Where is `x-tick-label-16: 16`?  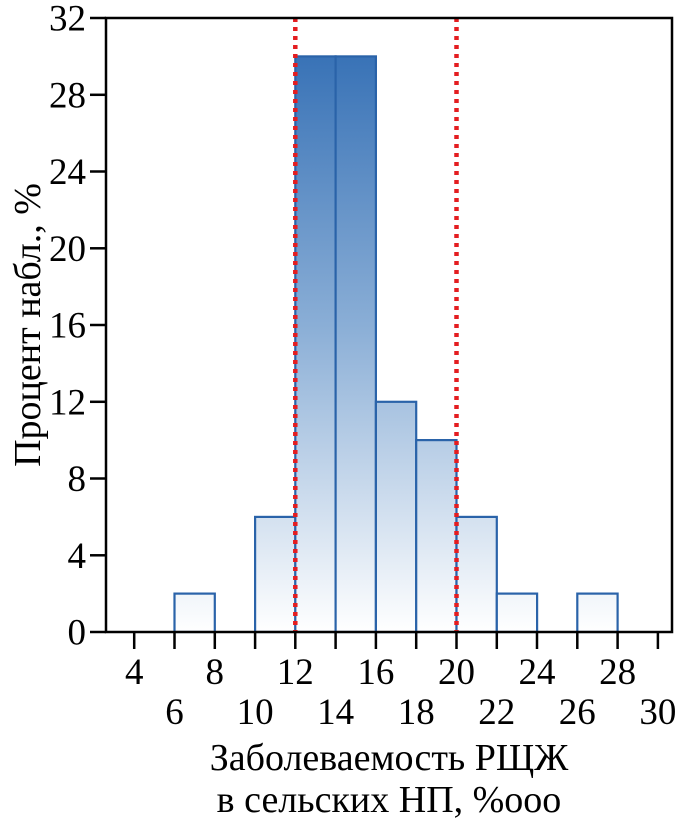 x-tick-label-16: 16 is located at coordinates (375, 672).